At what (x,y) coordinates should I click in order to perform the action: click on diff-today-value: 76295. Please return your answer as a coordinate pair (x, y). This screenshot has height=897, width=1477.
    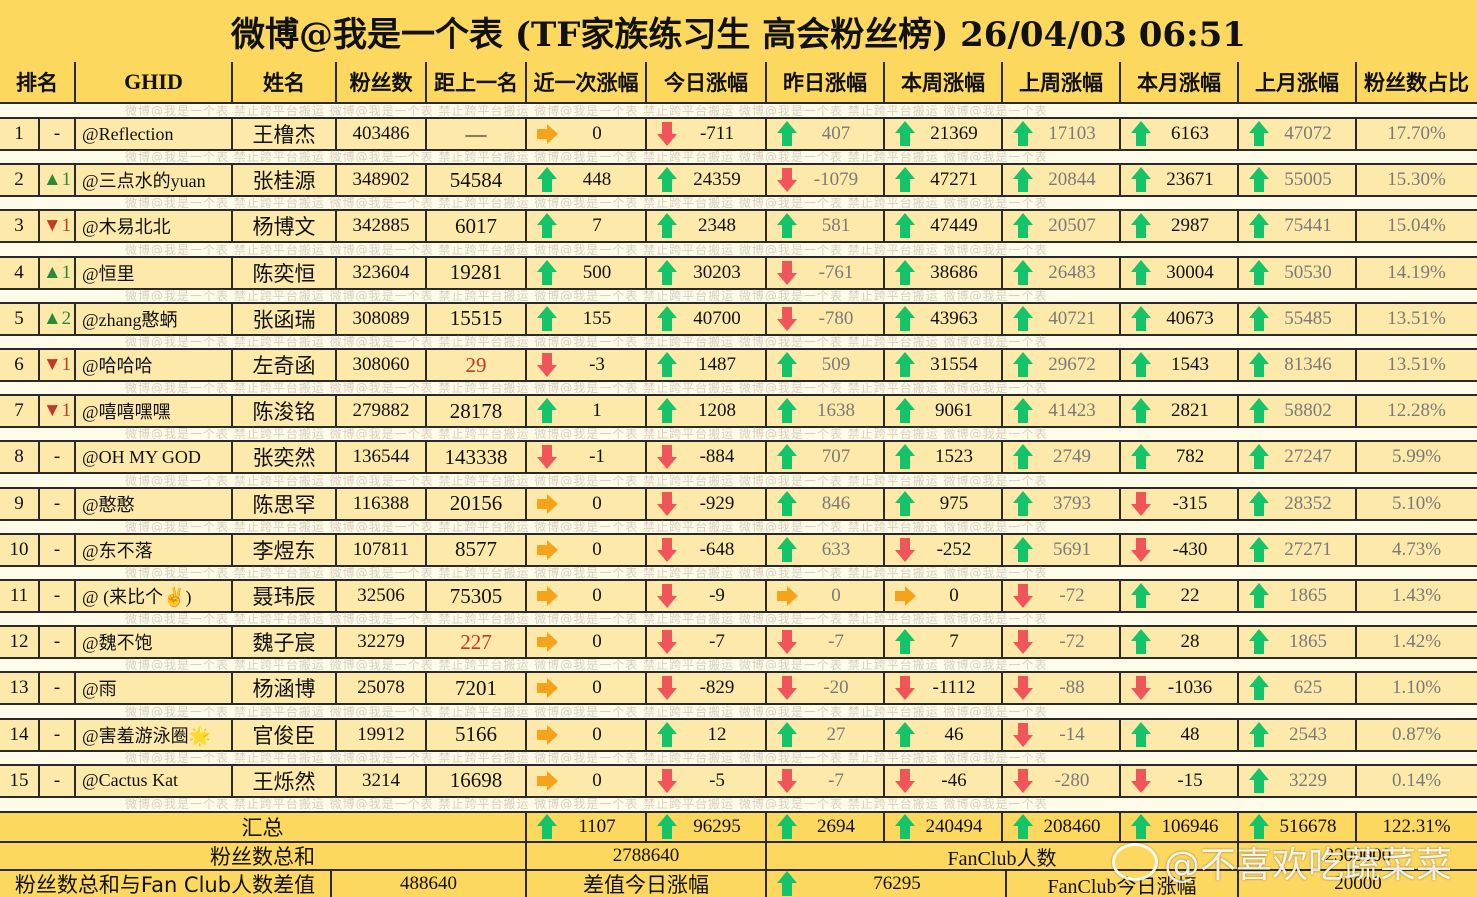
    Looking at the image, I should click on (887, 884).